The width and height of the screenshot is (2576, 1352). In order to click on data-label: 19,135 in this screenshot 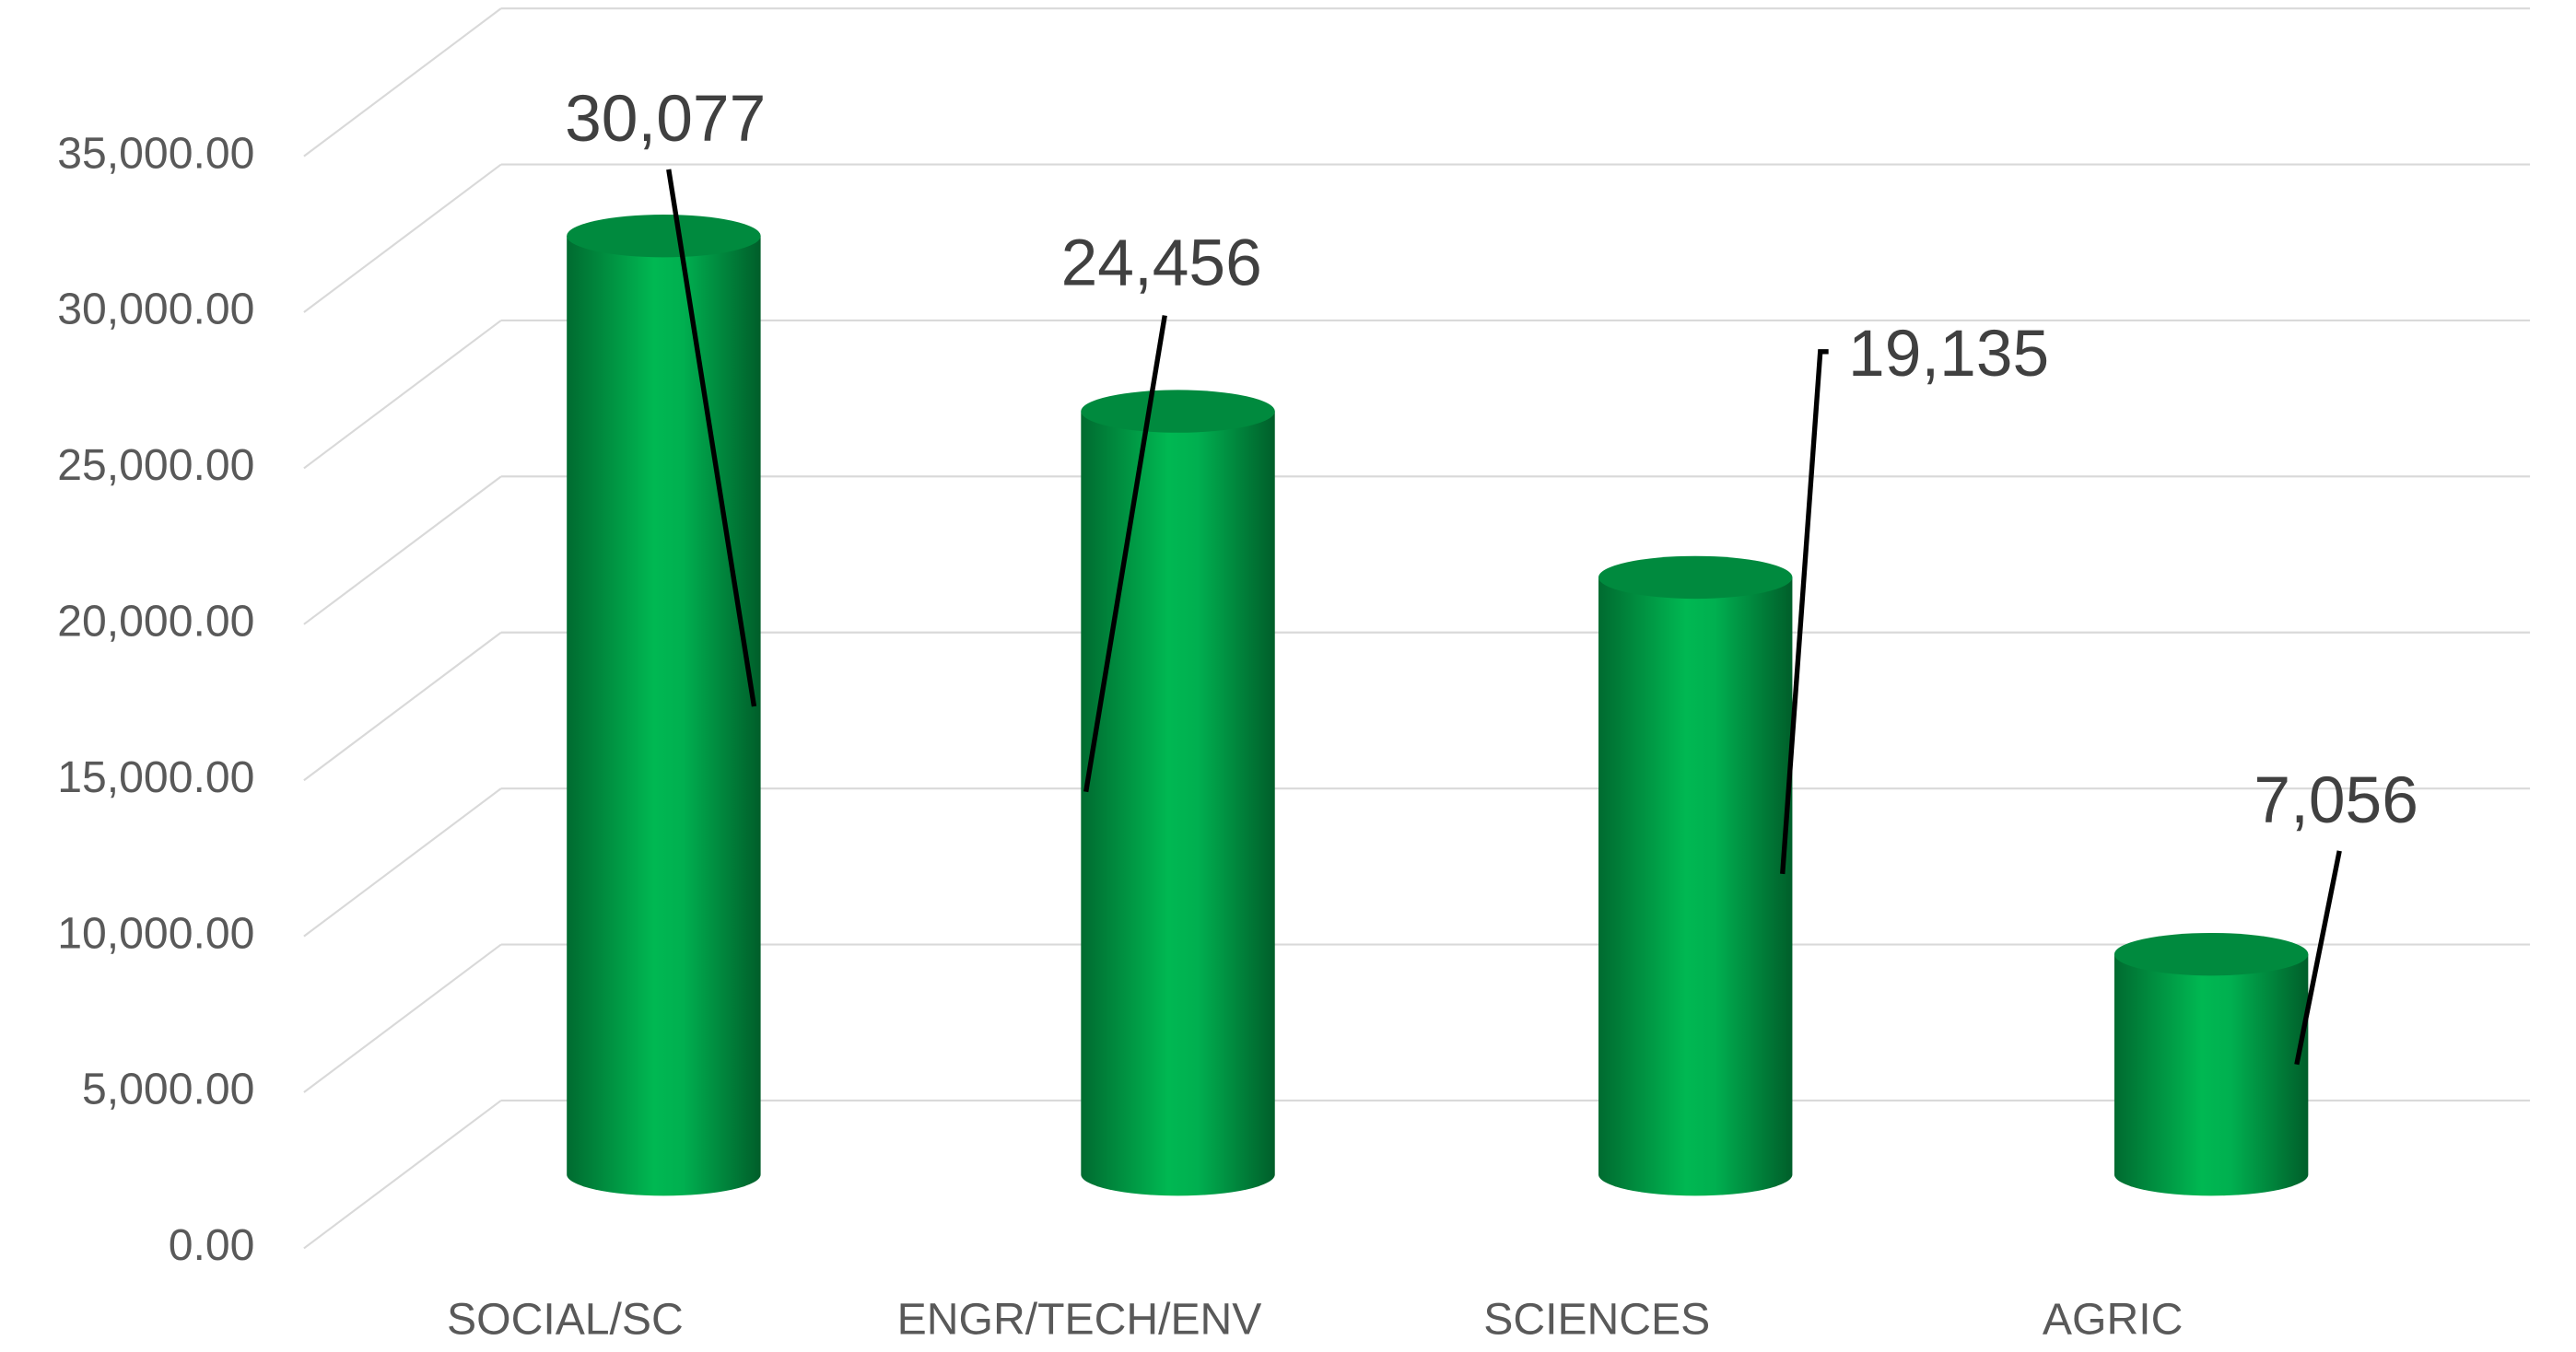, I will do `click(1949, 354)`.